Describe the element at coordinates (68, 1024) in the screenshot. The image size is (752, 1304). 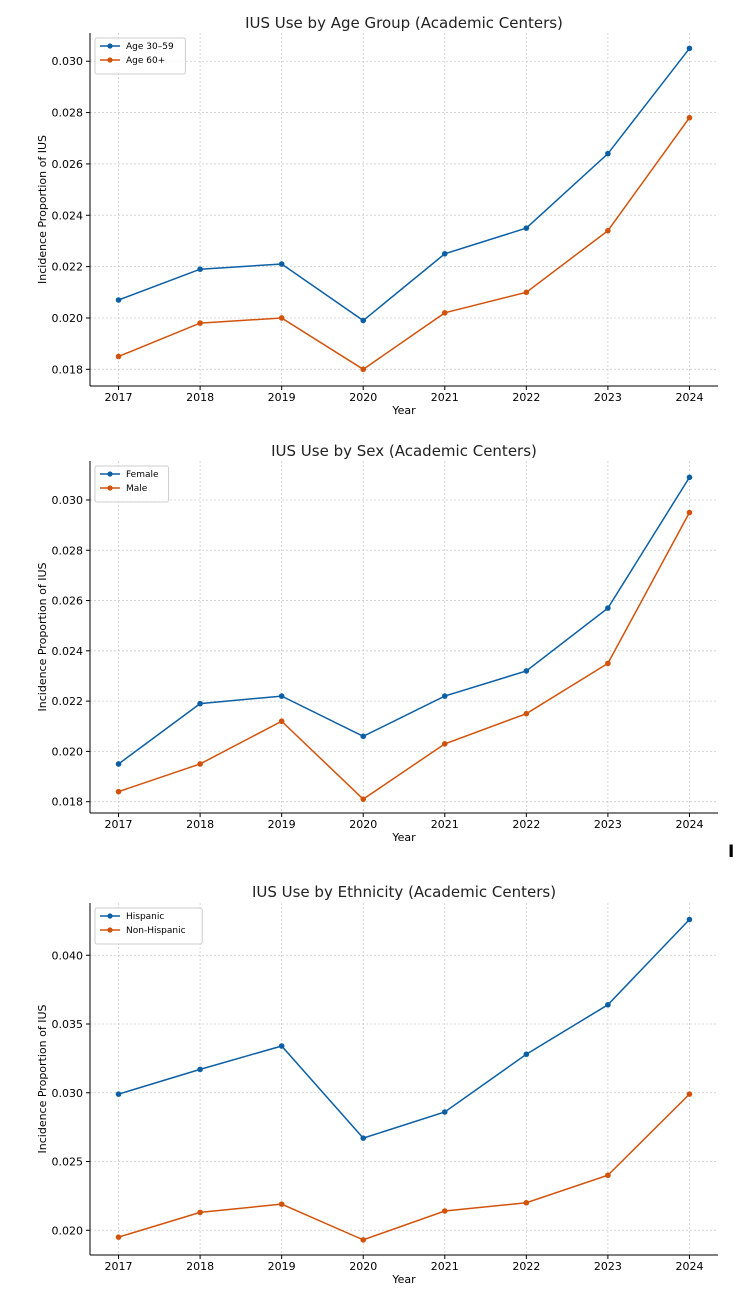
I see `y-tick-label: 0.035` at that location.